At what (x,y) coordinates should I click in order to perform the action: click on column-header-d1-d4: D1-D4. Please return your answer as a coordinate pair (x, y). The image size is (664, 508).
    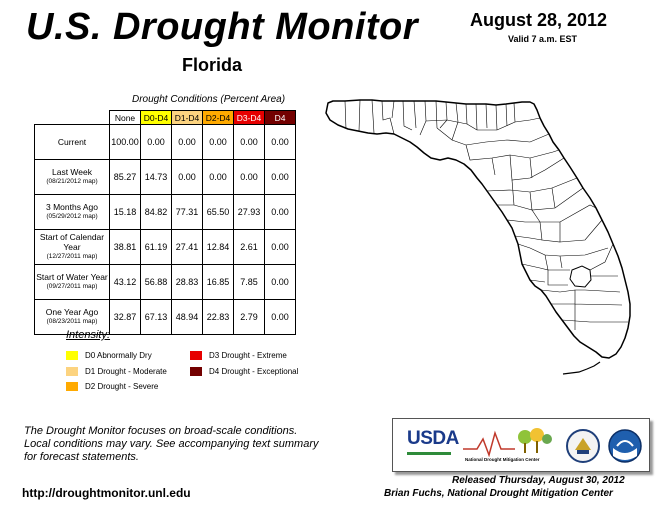
    Looking at the image, I should click on (187, 117).